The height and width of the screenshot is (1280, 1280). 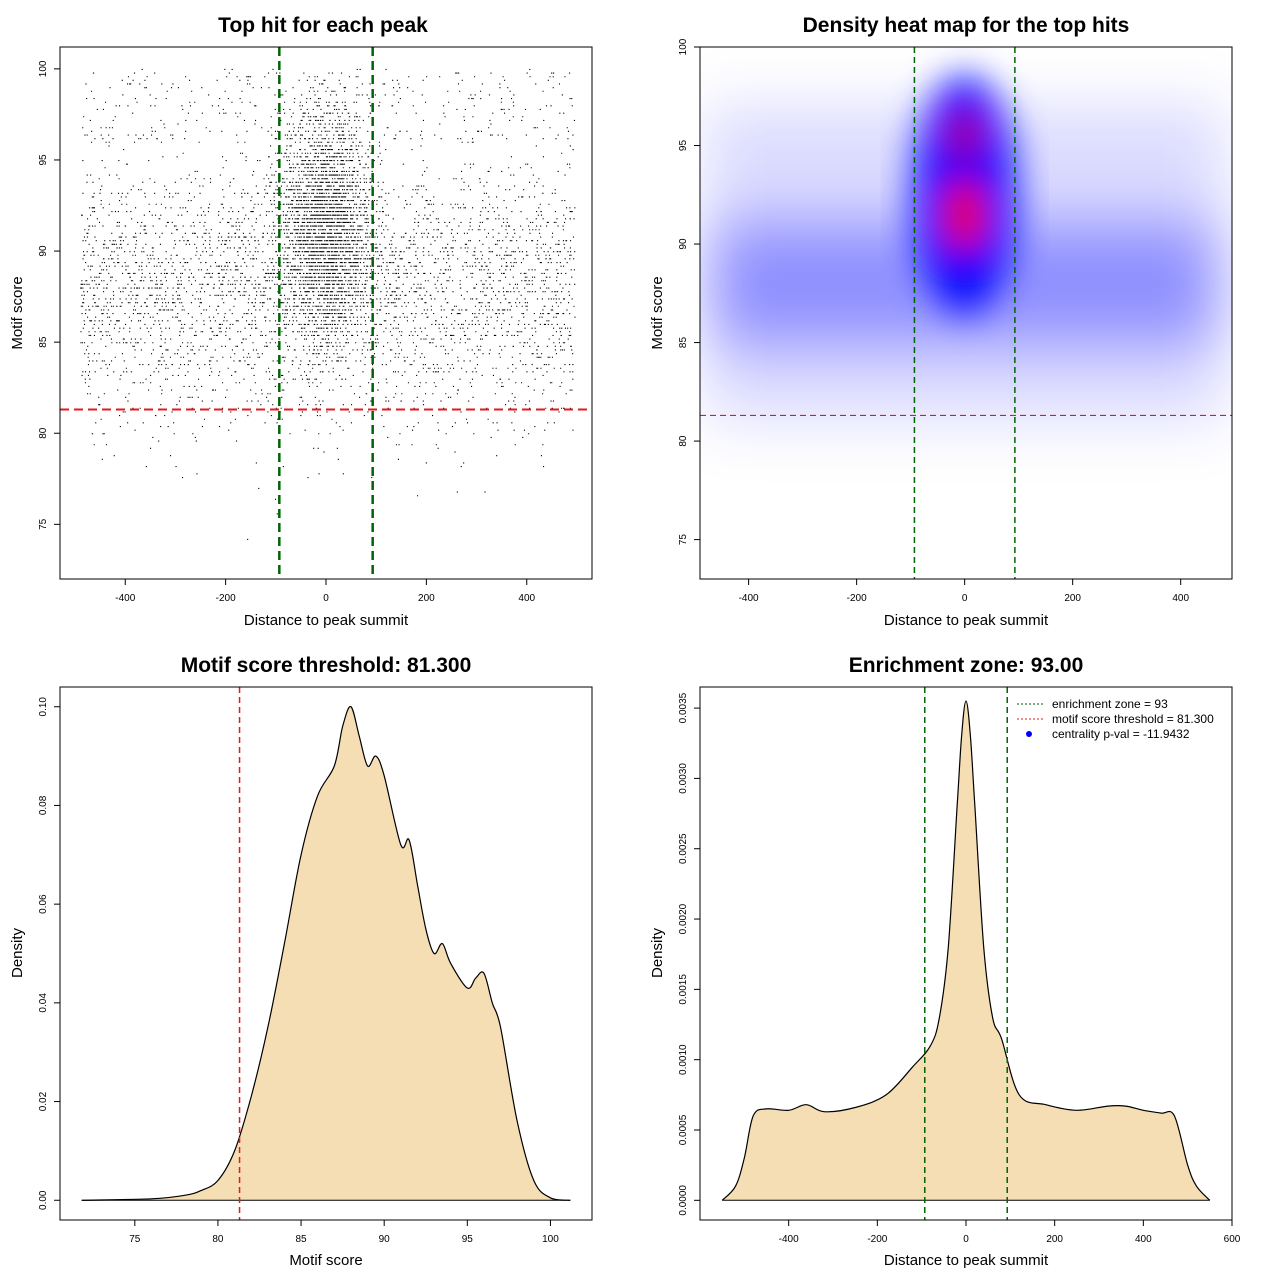 What do you see at coordinates (683, 848) in the screenshot?
I see `y-tick-label: 0.0025` at bounding box center [683, 848].